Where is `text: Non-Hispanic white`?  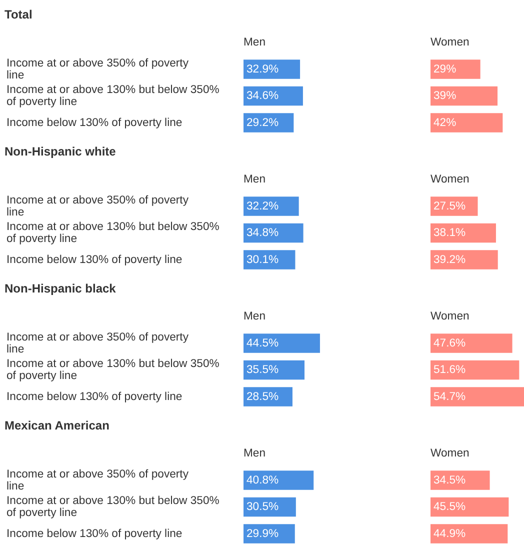 text: Non-Hispanic white is located at coordinates (60, 151).